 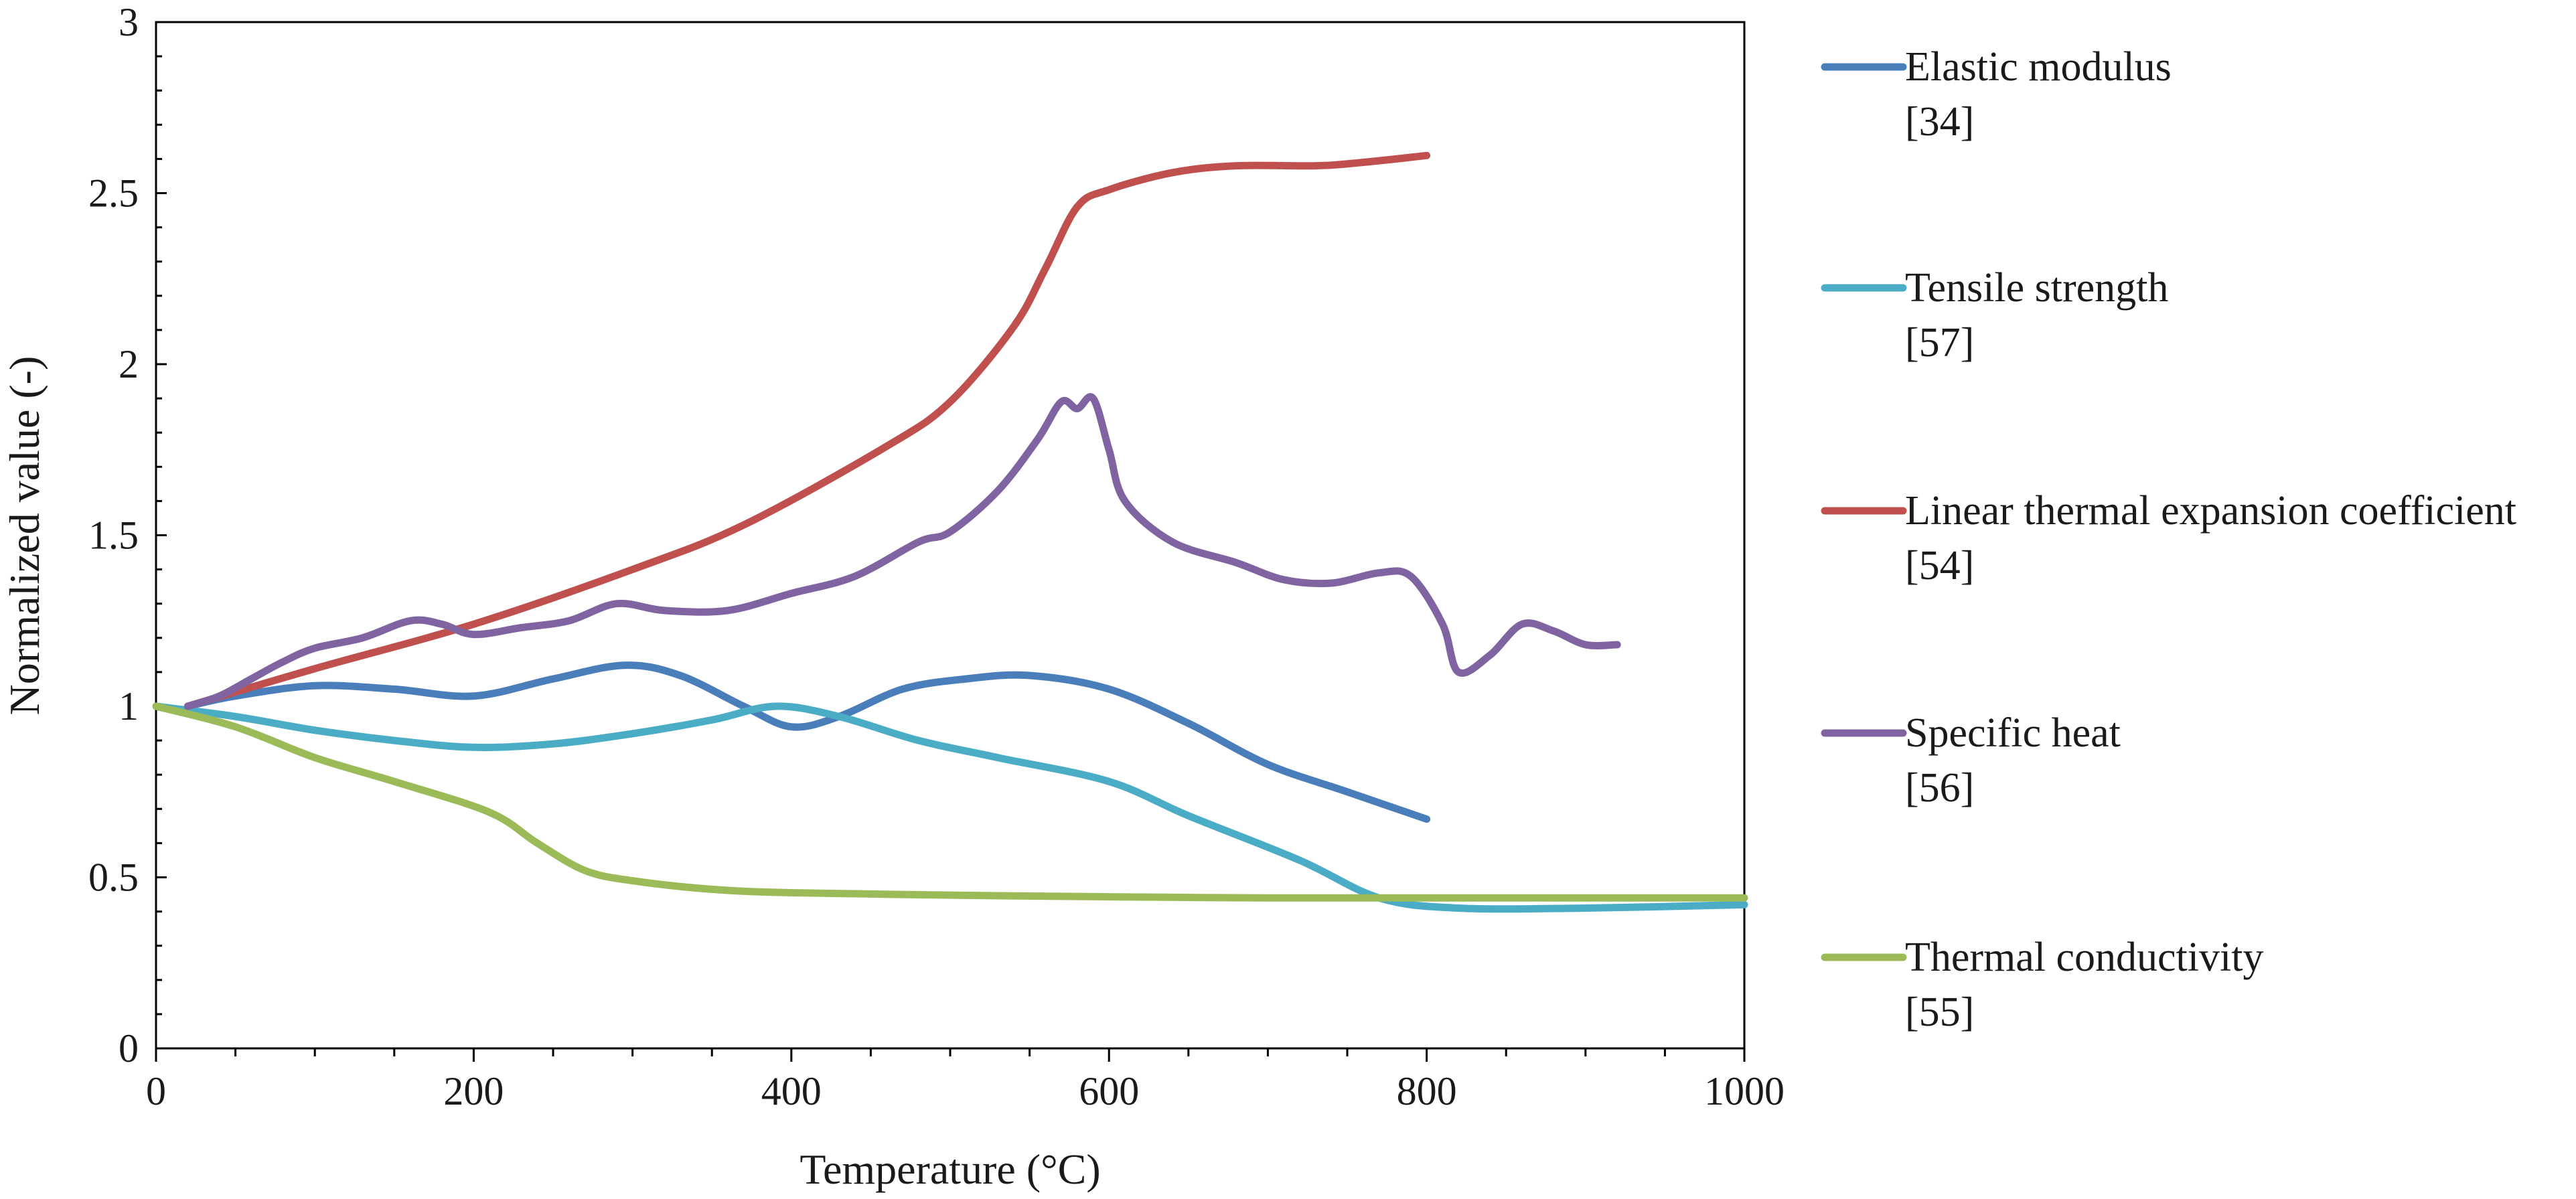 I want to click on x-tick-label: 800, so click(x=1427, y=1091).